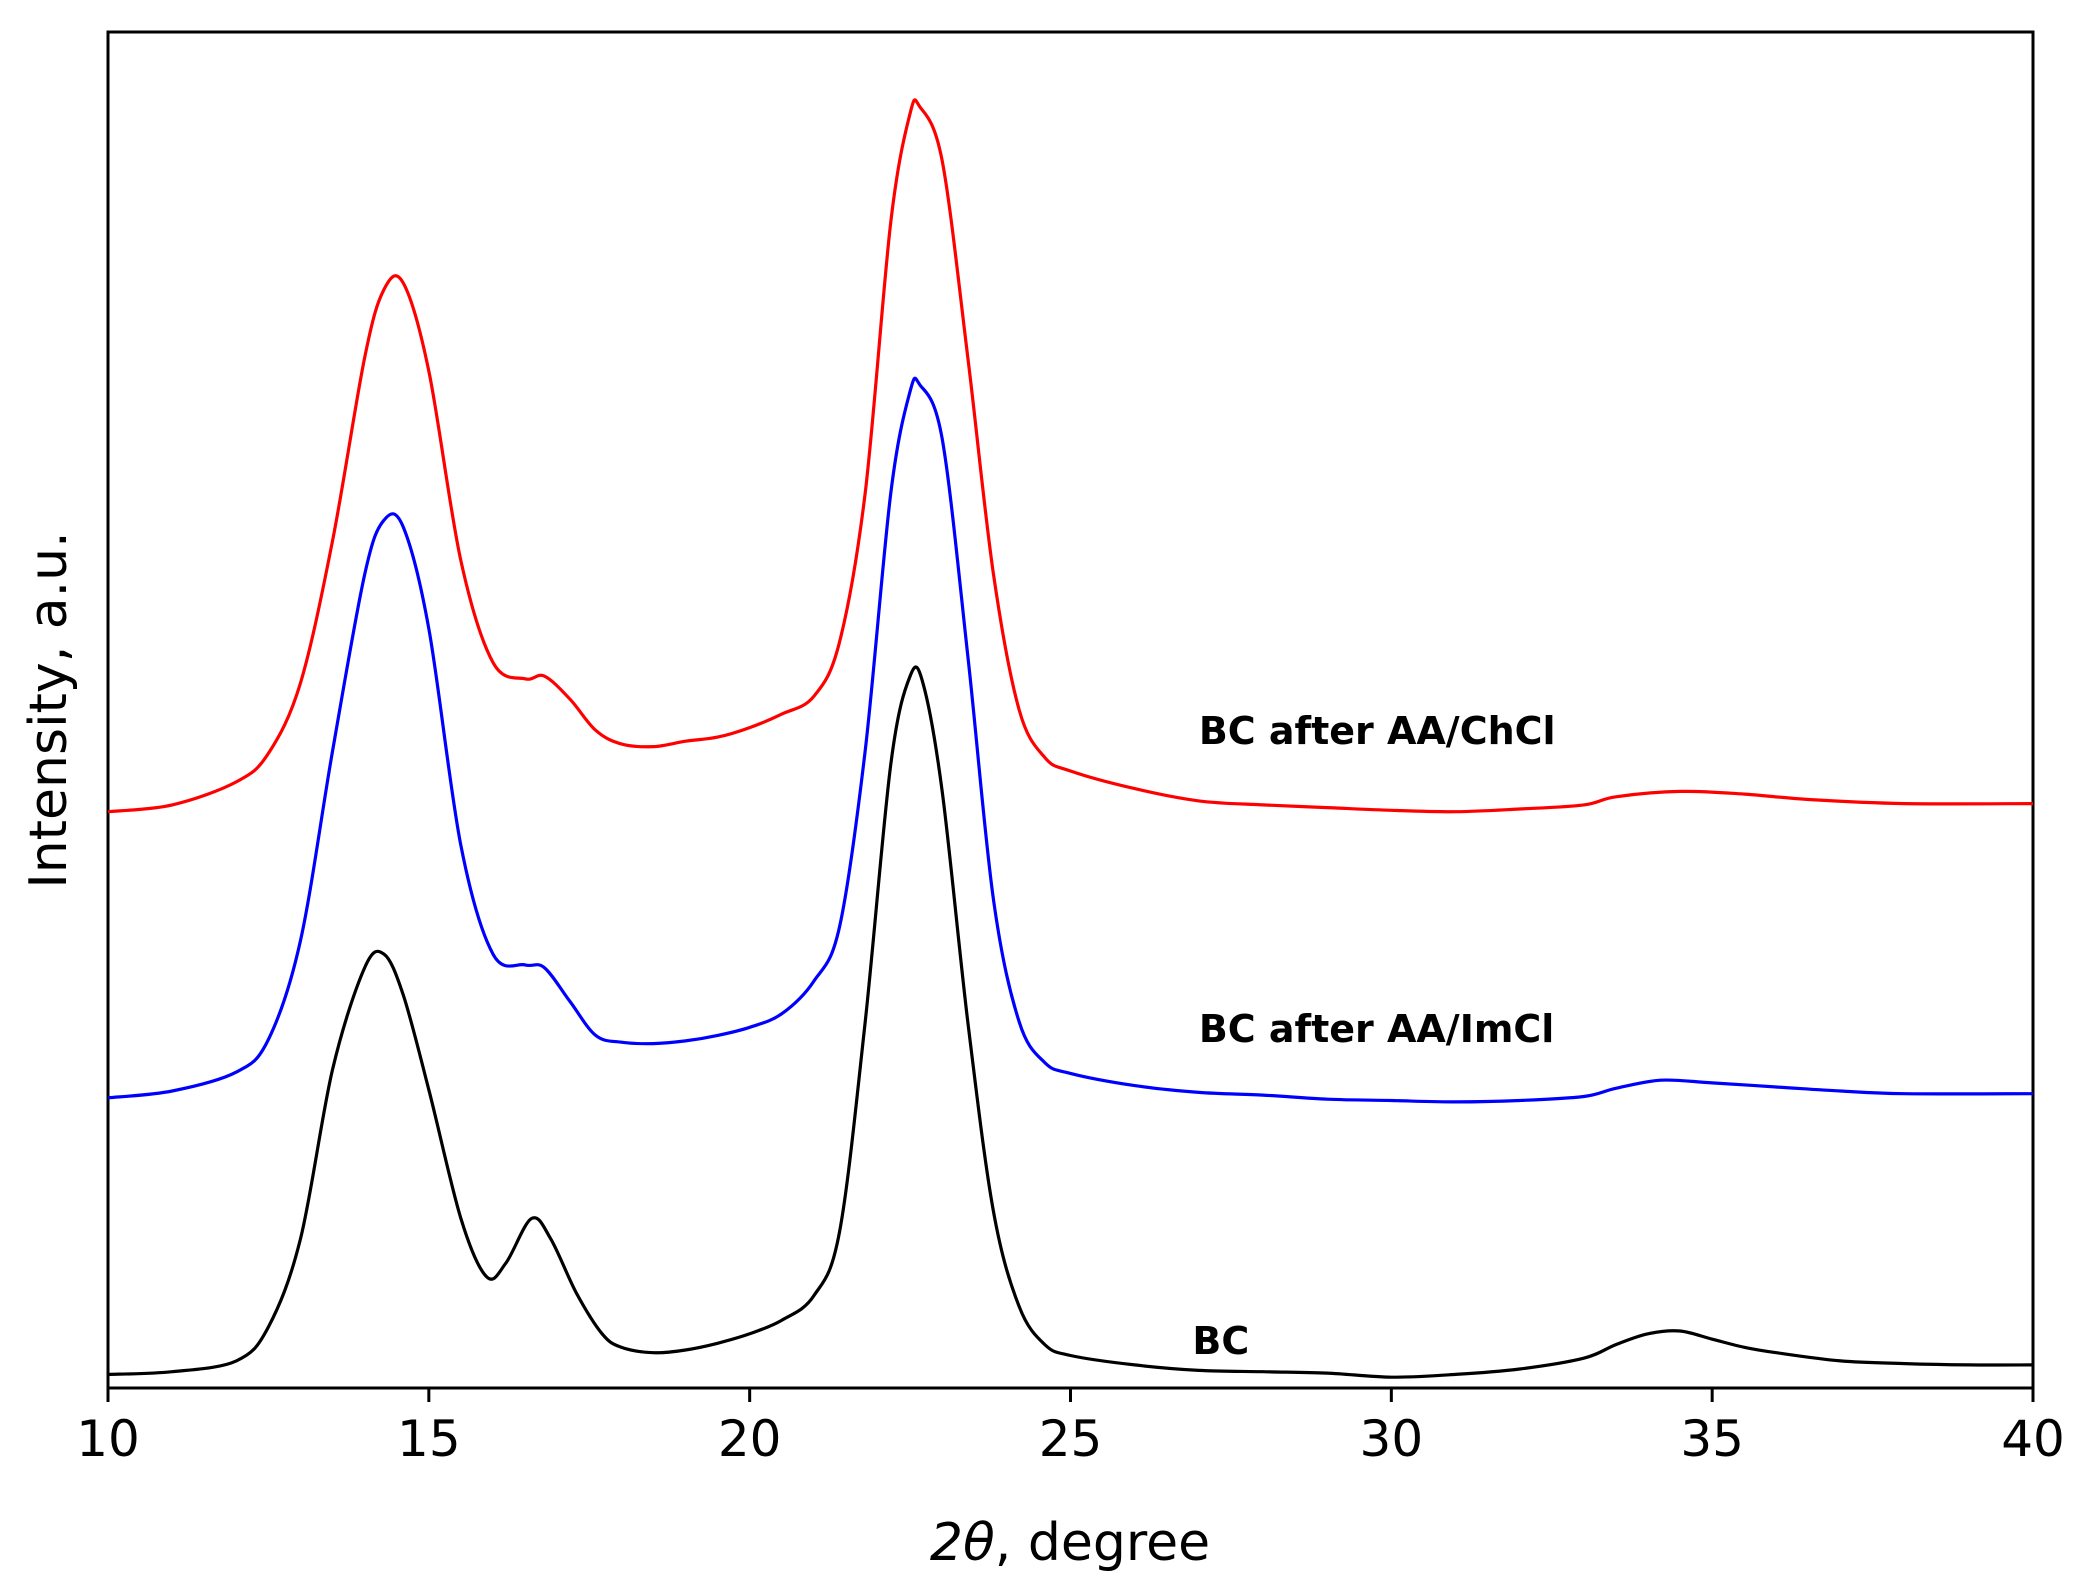 This screenshot has height=1575, width=2080. I want to click on x-tick-label-10: 10, so click(108, 1439).